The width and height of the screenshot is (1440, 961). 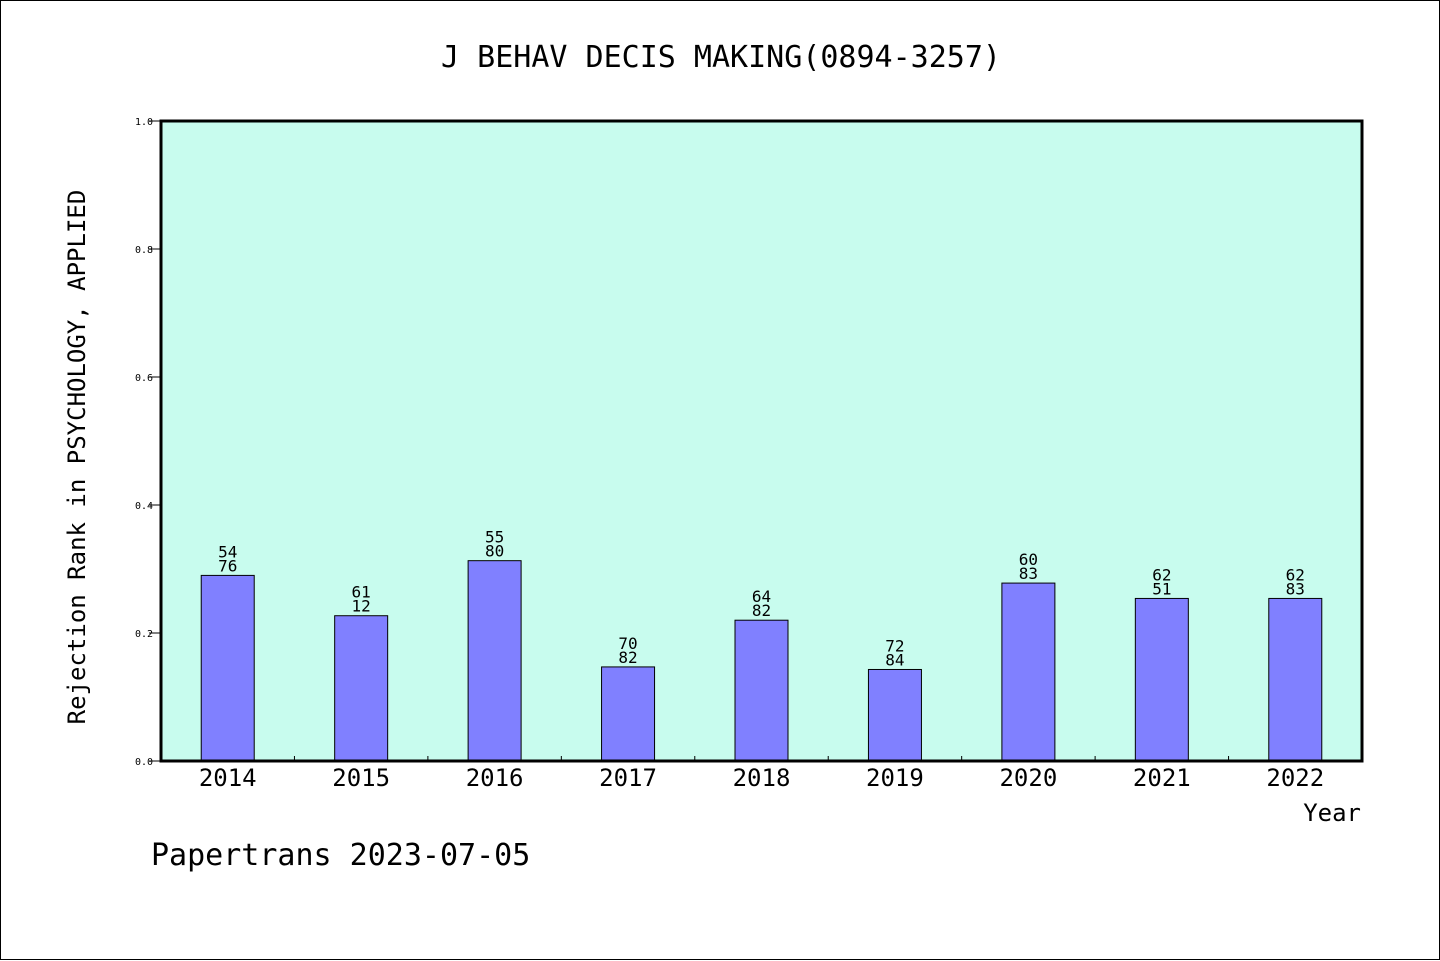 I want to click on bar-value-label-bottom: 84, so click(x=894, y=659).